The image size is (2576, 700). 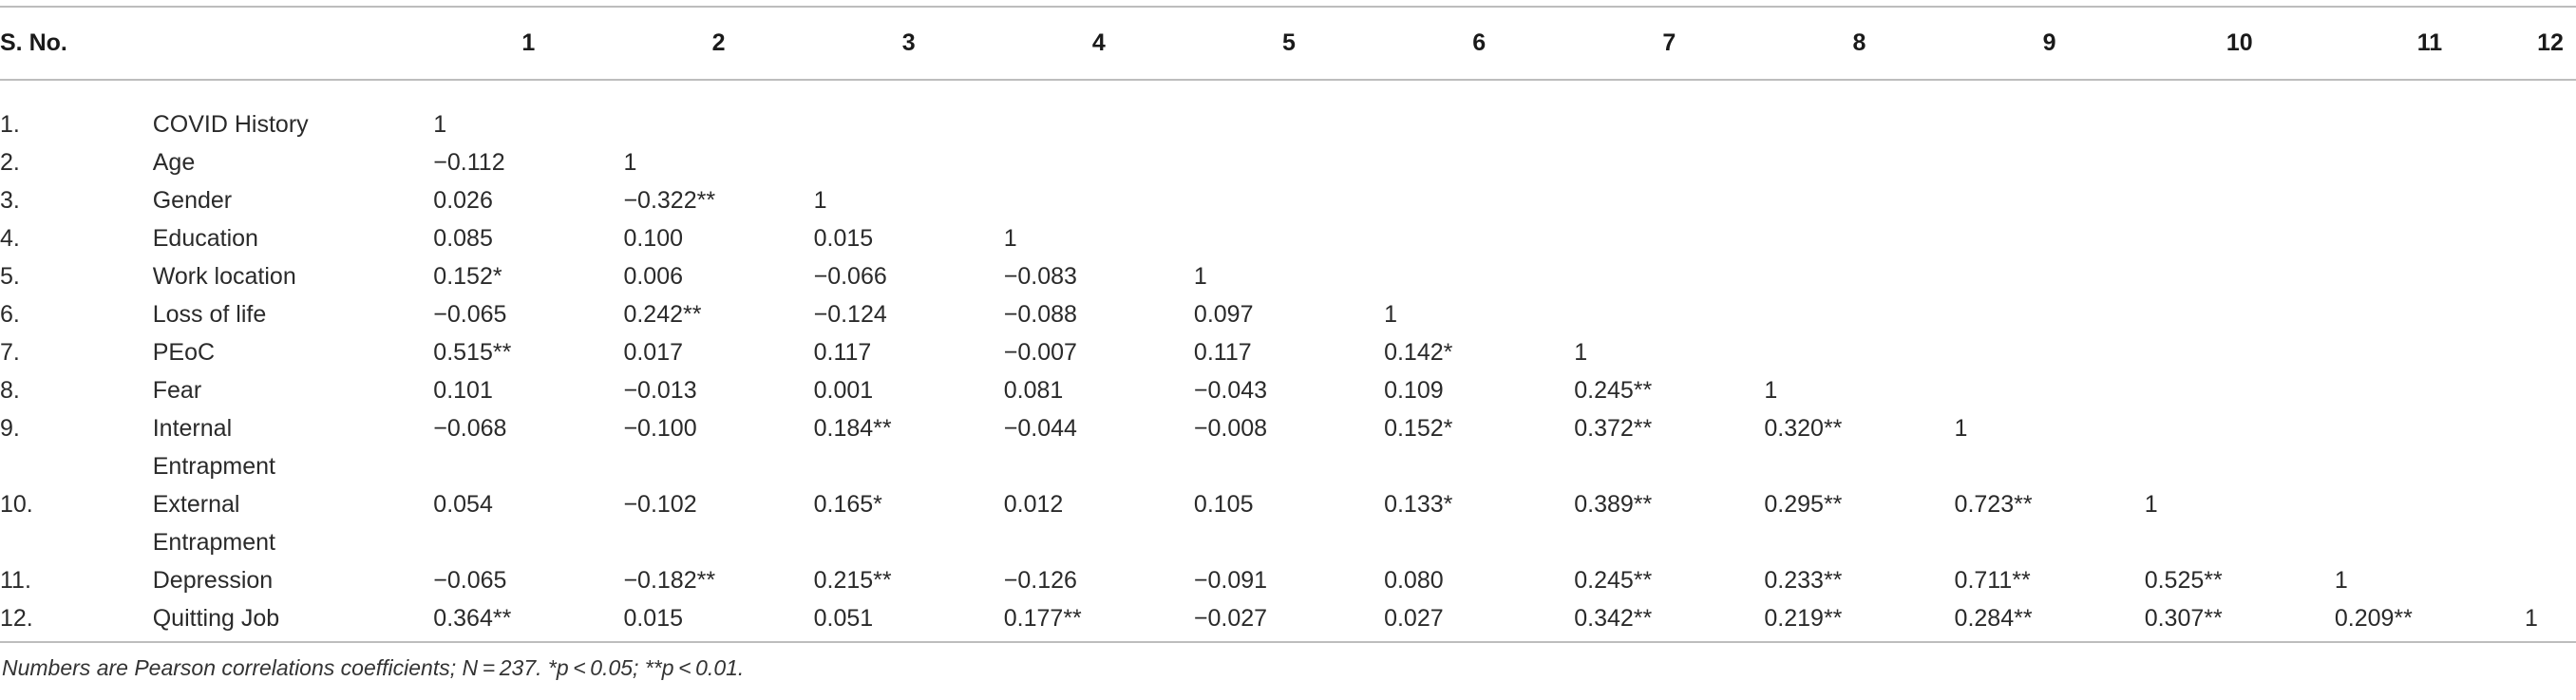 What do you see at coordinates (662, 314) in the screenshot?
I see `correlation-cell: 0.242**` at bounding box center [662, 314].